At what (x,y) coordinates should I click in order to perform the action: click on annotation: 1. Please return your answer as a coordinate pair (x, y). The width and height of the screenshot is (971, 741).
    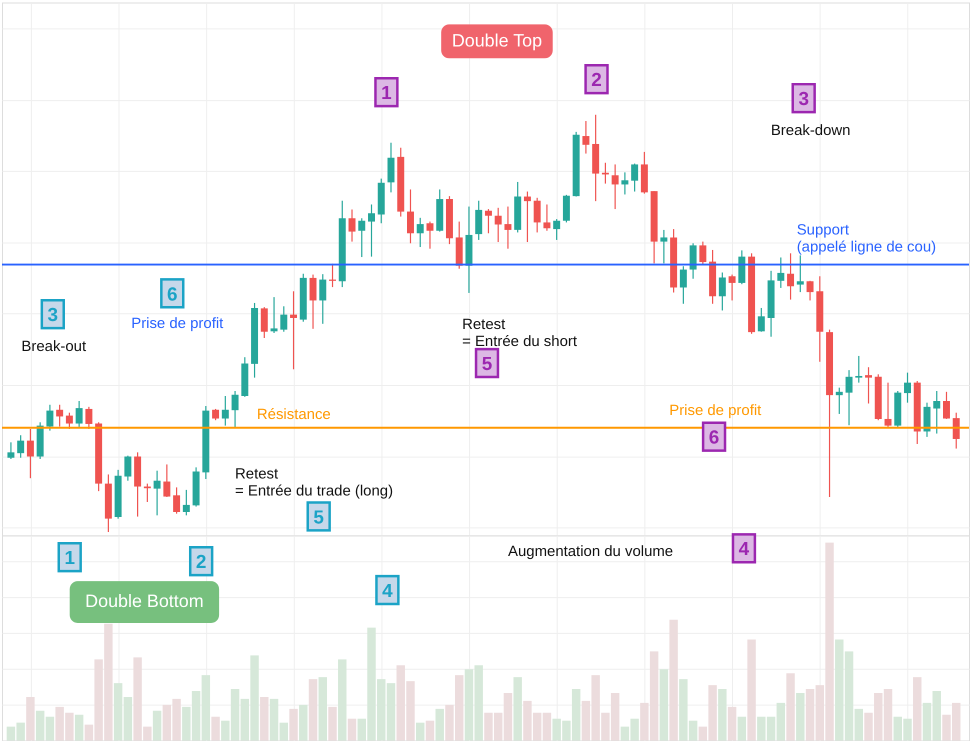
    Looking at the image, I should click on (69, 559).